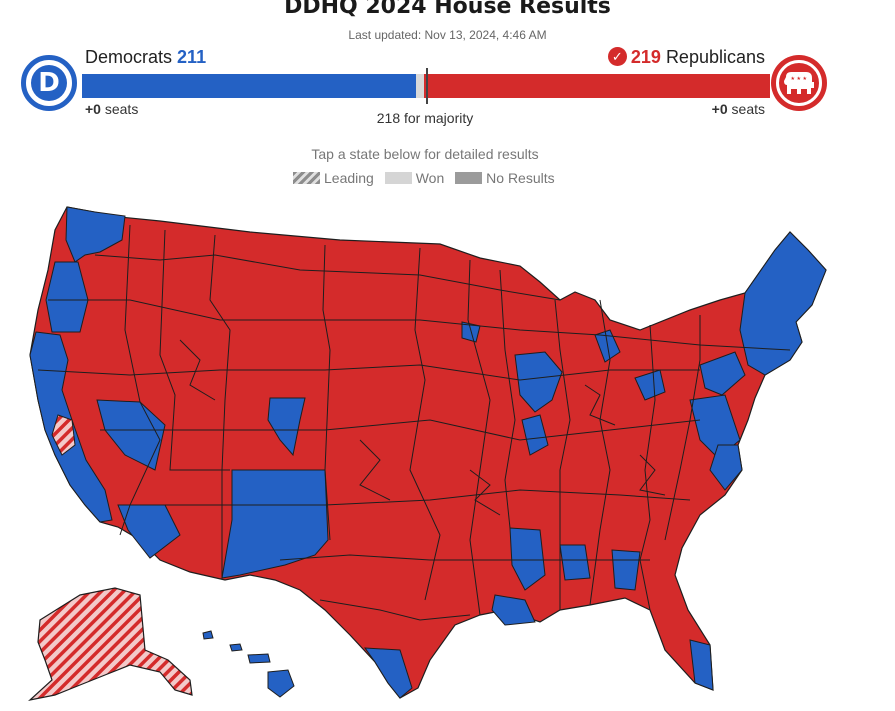 The height and width of the screenshot is (711, 895). I want to click on chicago, so click(538, 382).